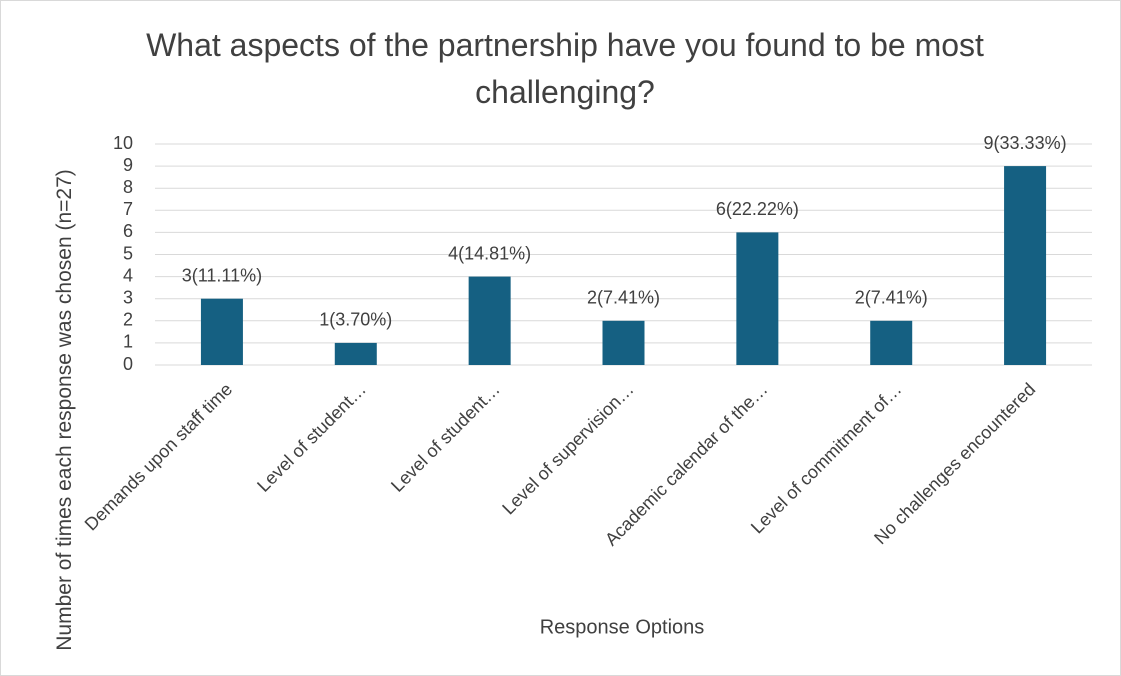 The width and height of the screenshot is (1121, 676). What do you see at coordinates (128, 297) in the screenshot?
I see `y-tick-label: 3` at bounding box center [128, 297].